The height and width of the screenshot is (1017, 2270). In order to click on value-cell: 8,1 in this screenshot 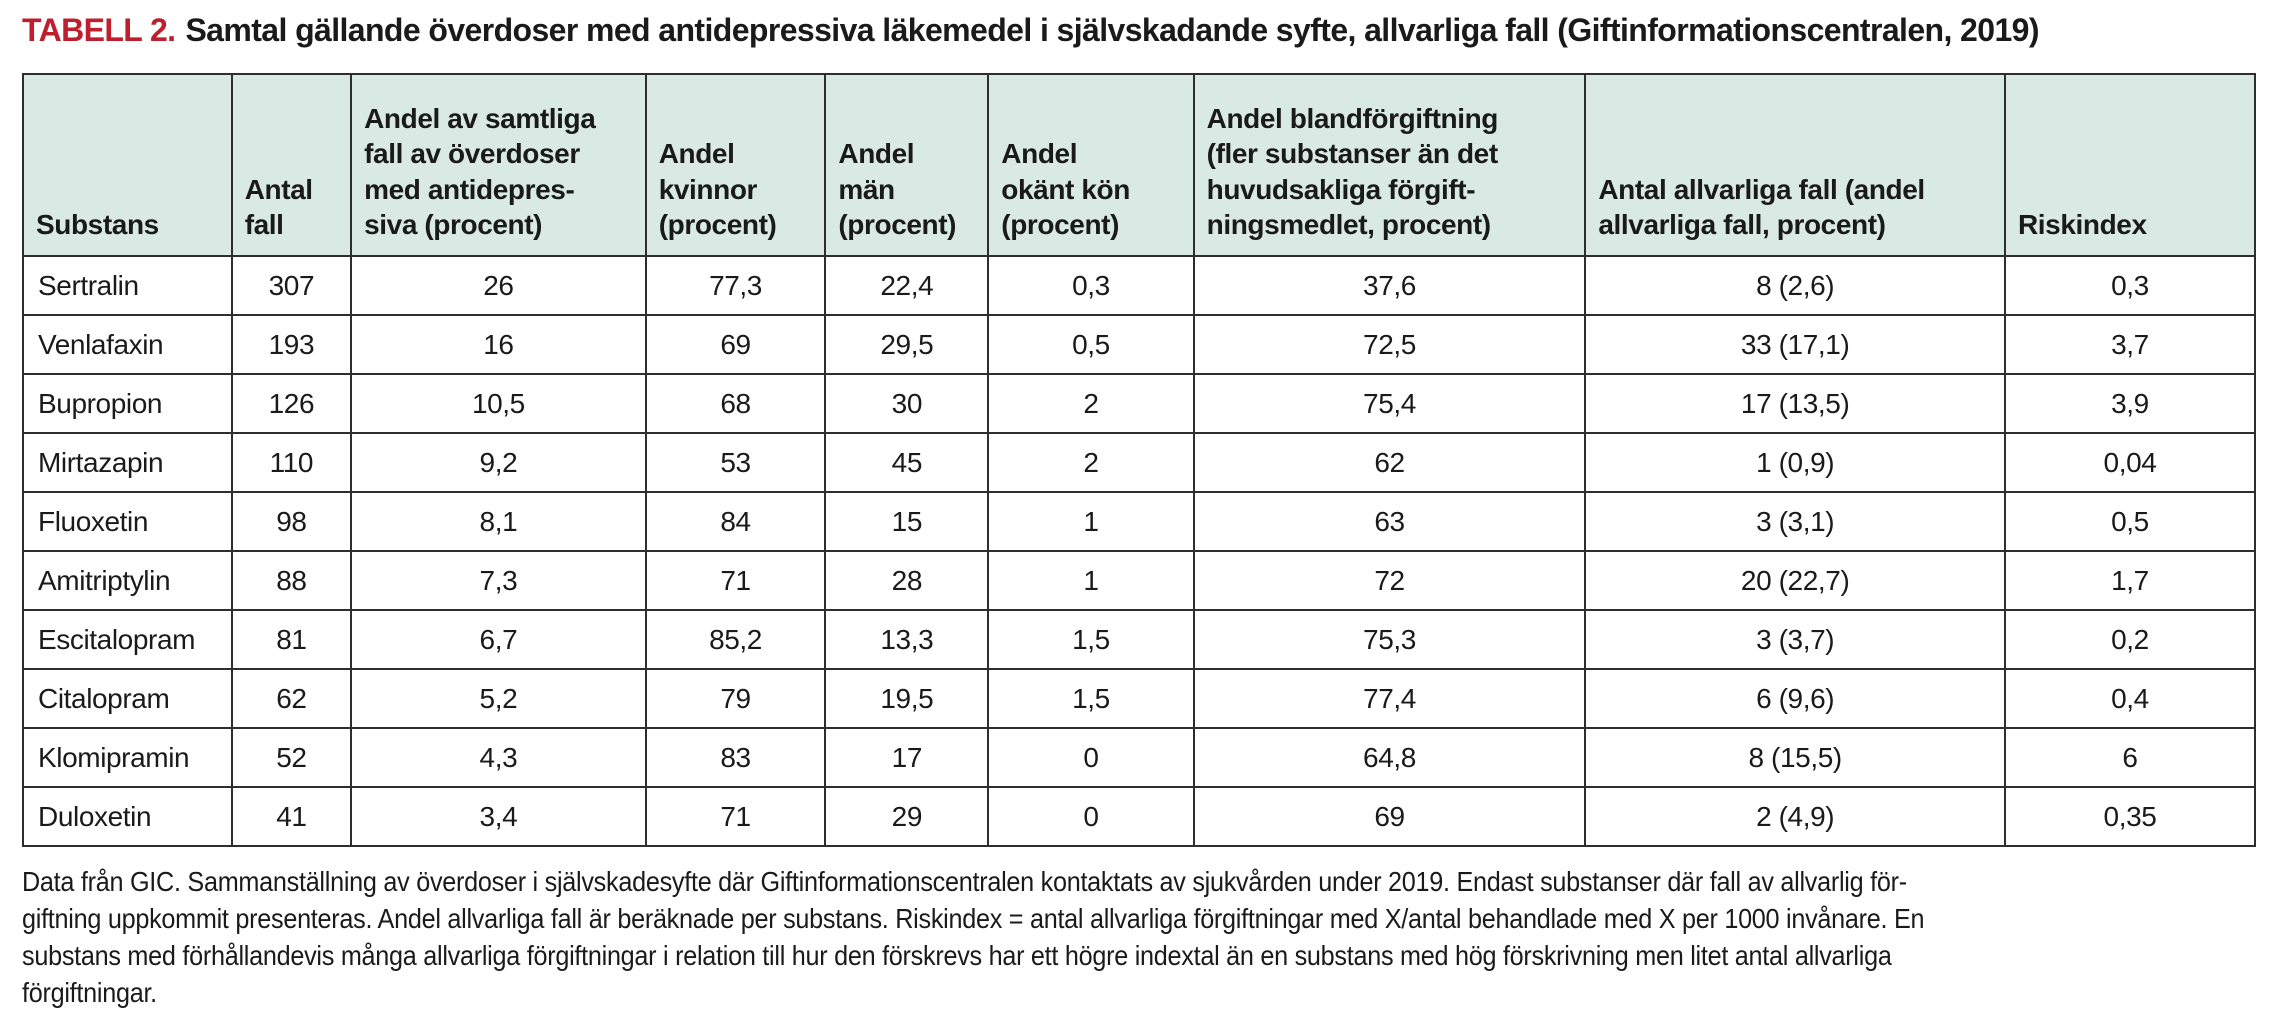, I will do `click(498, 521)`.